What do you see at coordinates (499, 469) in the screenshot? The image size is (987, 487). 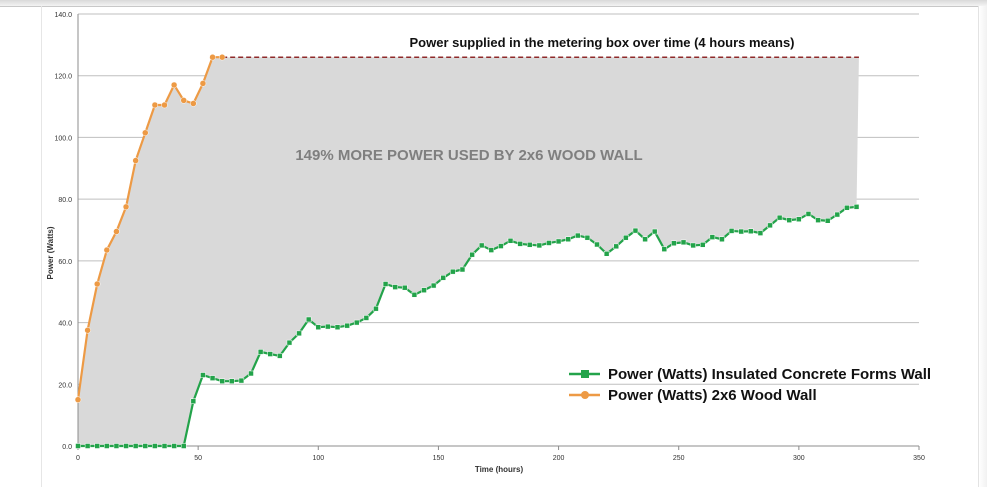 I see `x-axis-title: Time (hours)` at bounding box center [499, 469].